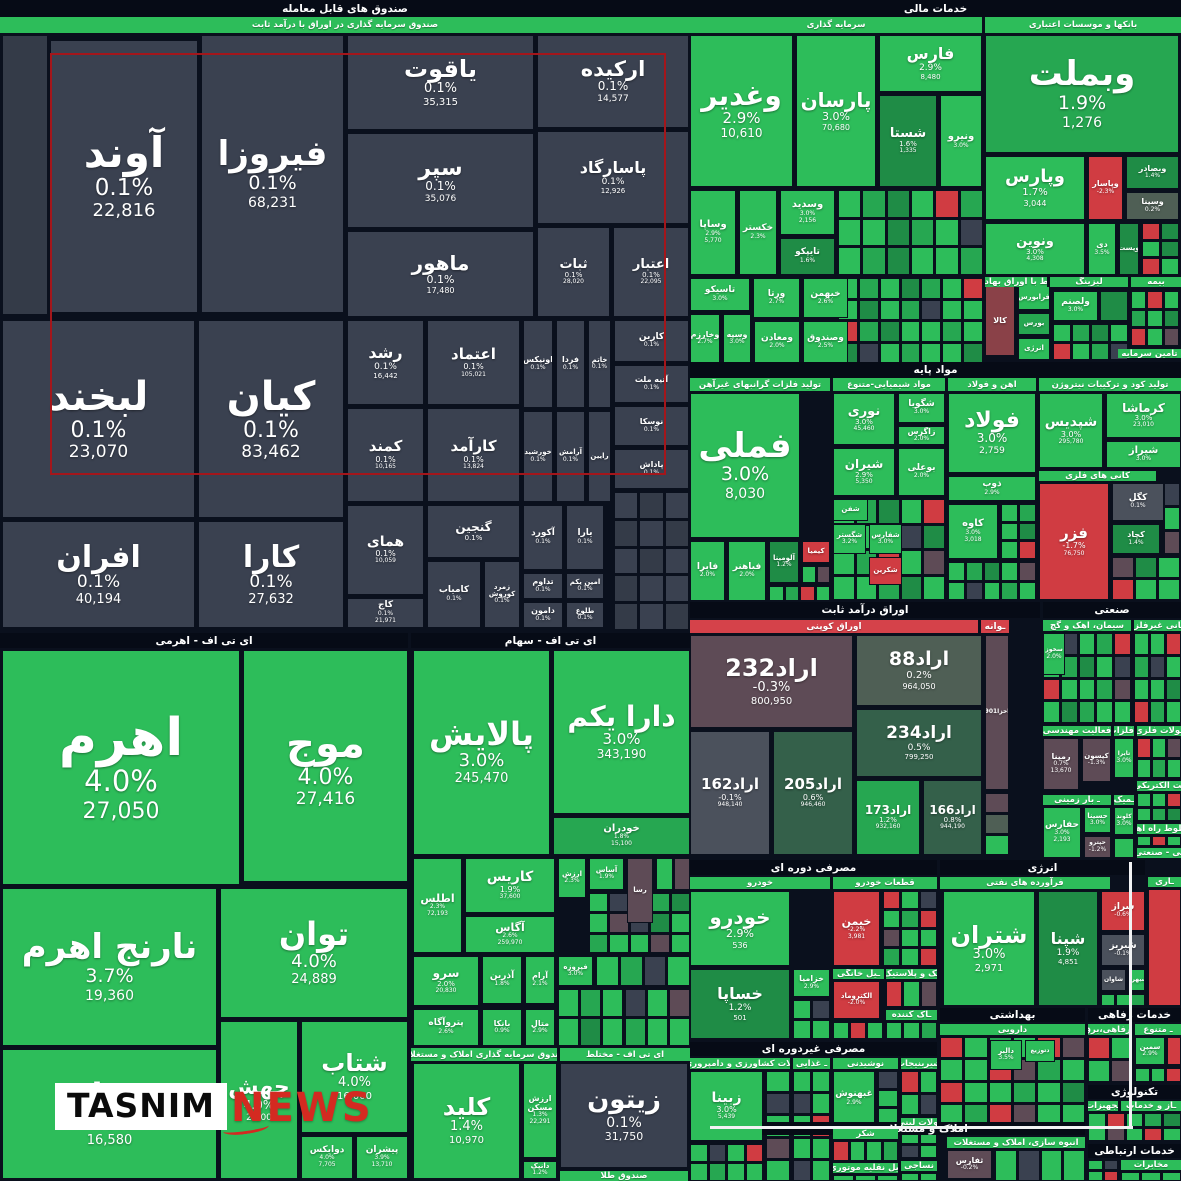 The image size is (1181, 1181). Describe the element at coordinates (502, 594) in the screenshot. I see `stock-tile: زمرد کوروش 0.1%` at that location.